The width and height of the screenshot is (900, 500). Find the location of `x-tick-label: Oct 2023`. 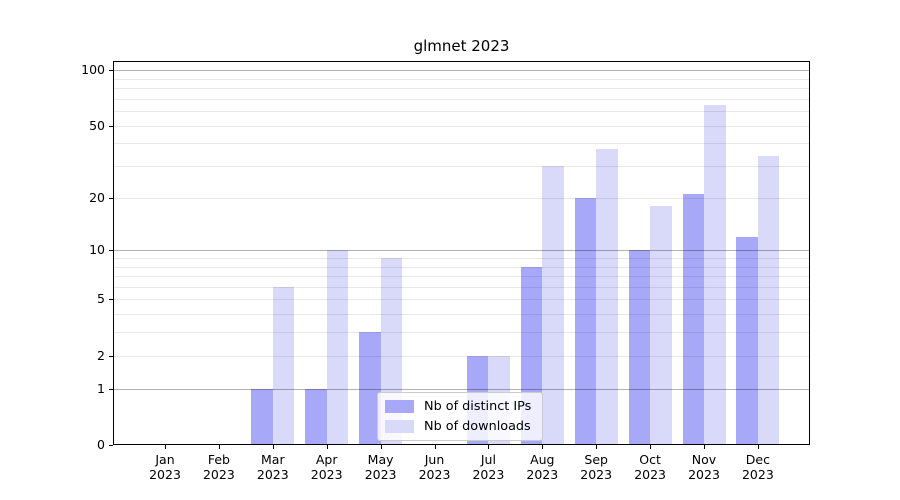

x-tick-label: Oct 2023 is located at coordinates (650, 467).